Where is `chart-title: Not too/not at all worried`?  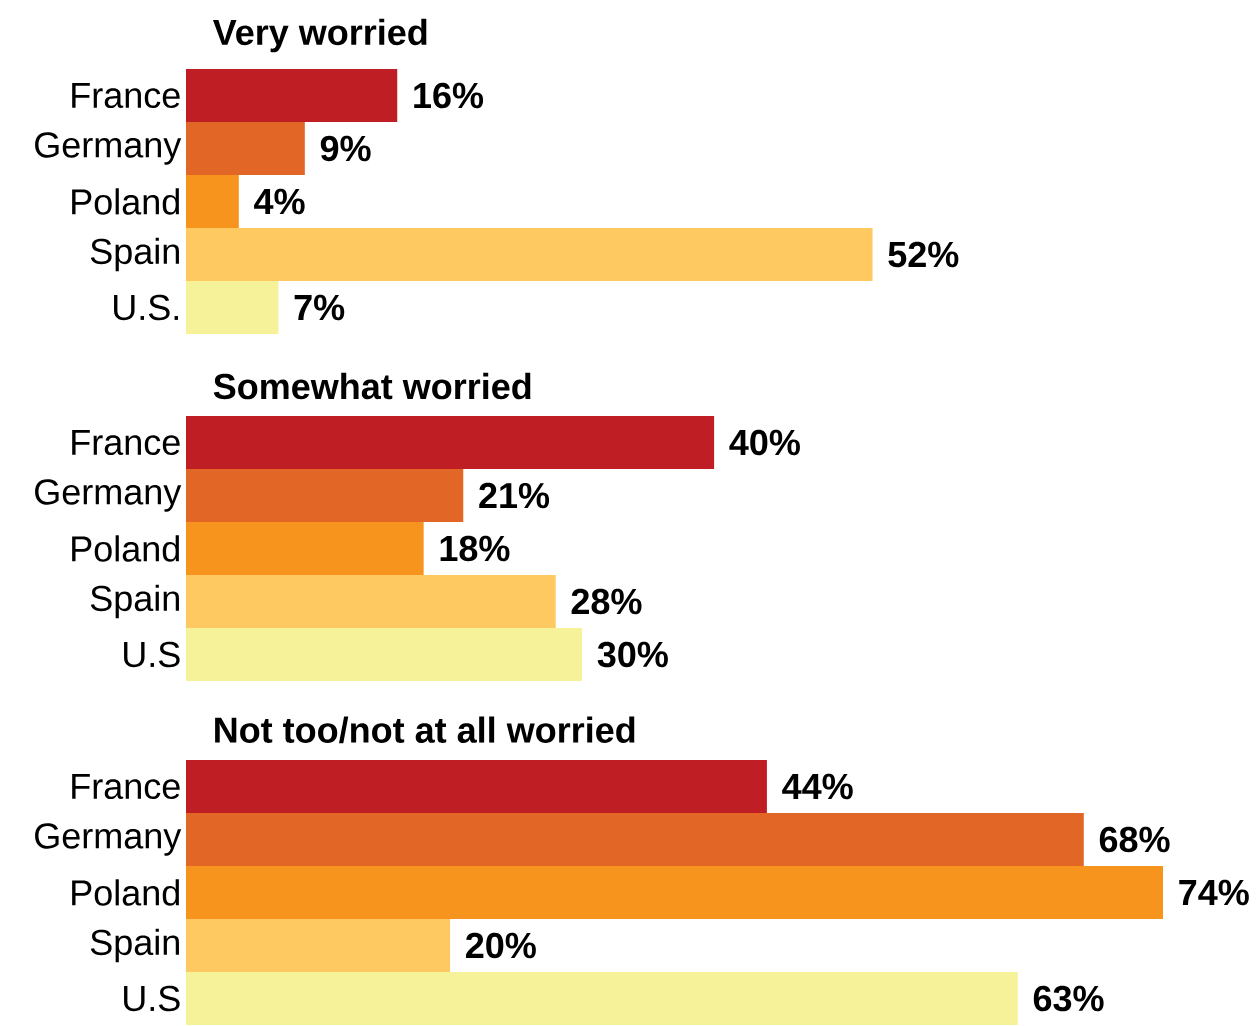 chart-title: Not too/not at all worried is located at coordinates (425, 730).